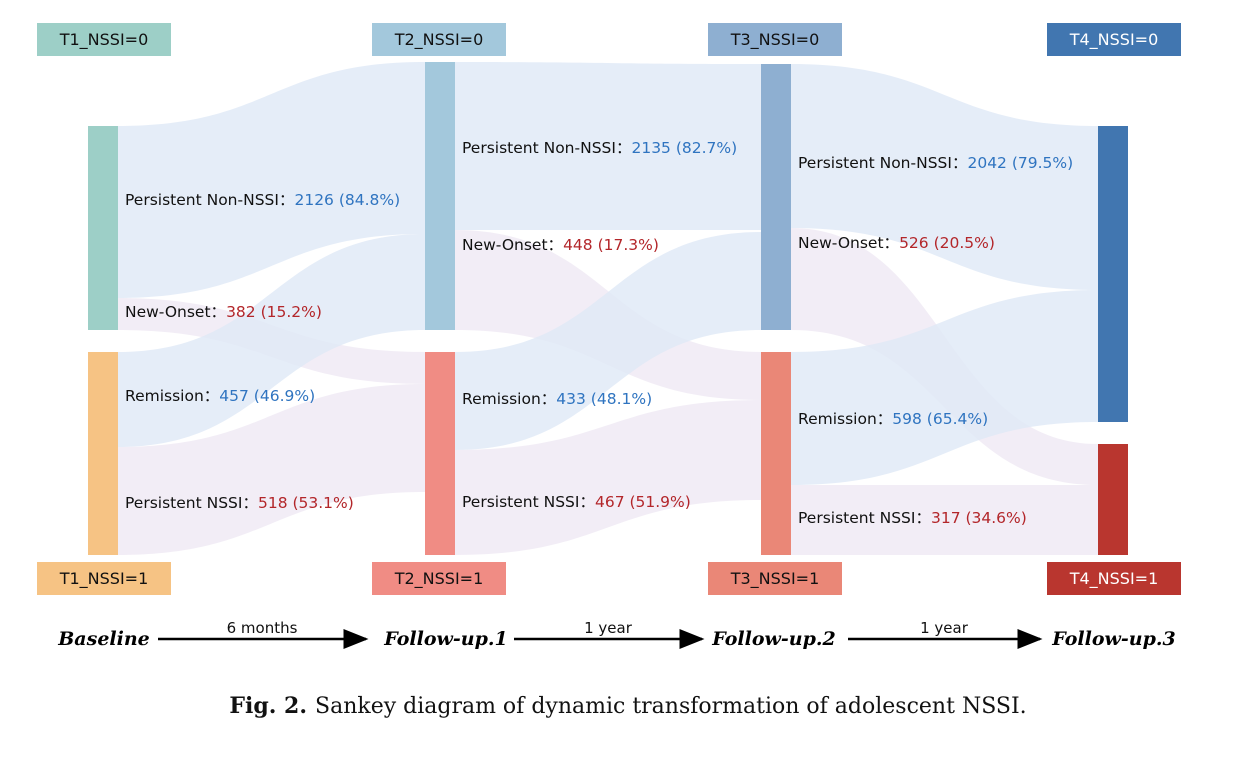 Image resolution: width=1256 pixels, height=766 pixels. I want to click on node-label: T1_NSSI=1, so click(104, 579).